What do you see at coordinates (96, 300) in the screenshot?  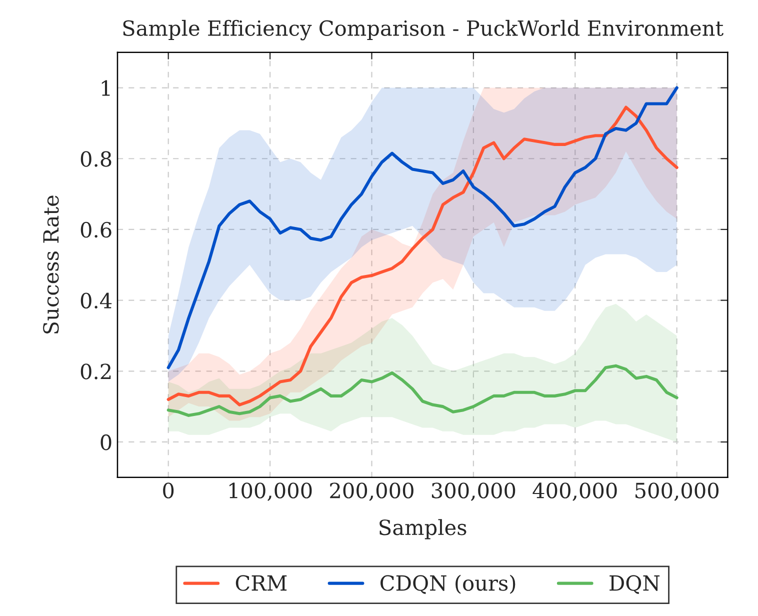 I see `y-tick-label: 0.4` at bounding box center [96, 300].